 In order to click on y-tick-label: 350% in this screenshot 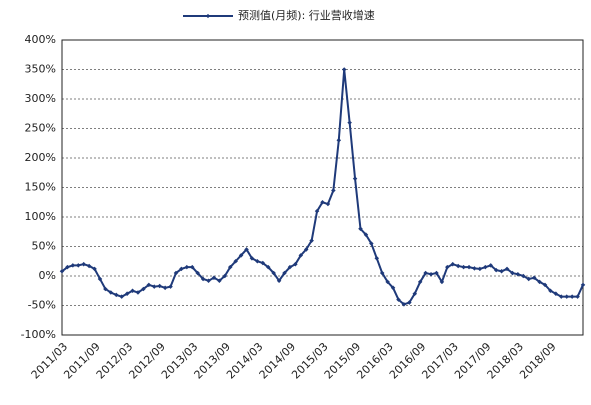, I will do `click(40, 69)`.